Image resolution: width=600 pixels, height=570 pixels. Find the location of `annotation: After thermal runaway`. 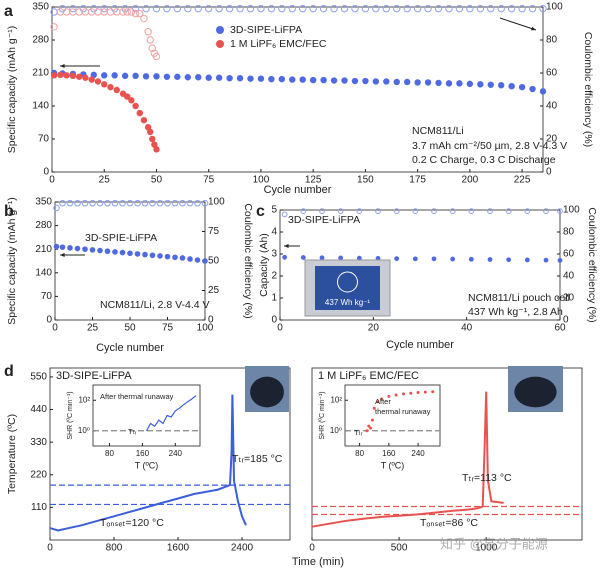

annotation: After thermal runaway is located at coordinates (137, 396).